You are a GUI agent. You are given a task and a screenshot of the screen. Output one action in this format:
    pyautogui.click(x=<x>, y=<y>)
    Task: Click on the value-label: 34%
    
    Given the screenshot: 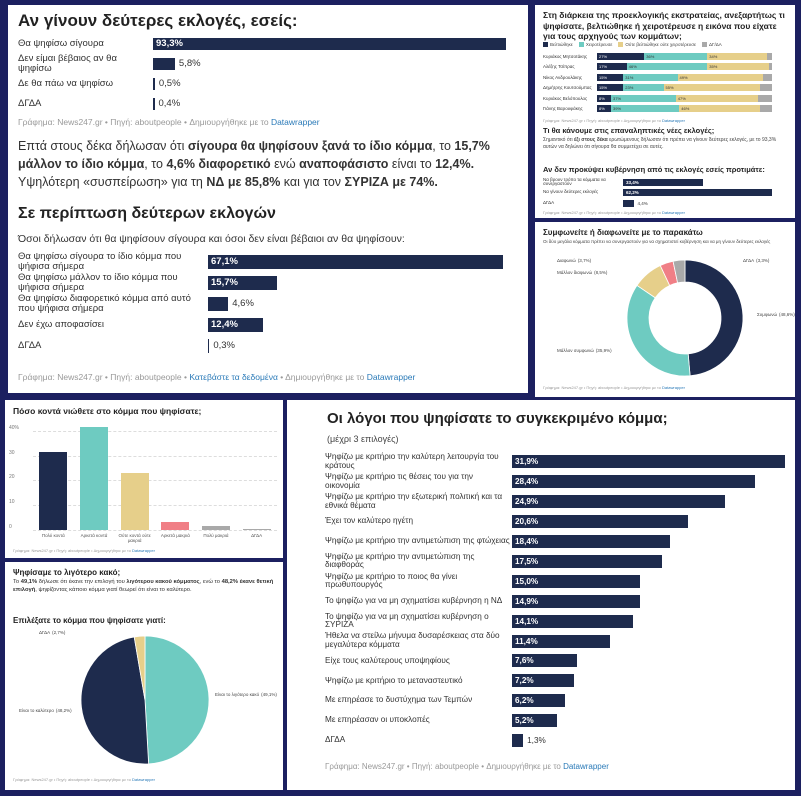 What is the action you would take?
    pyautogui.click(x=713, y=56)
    